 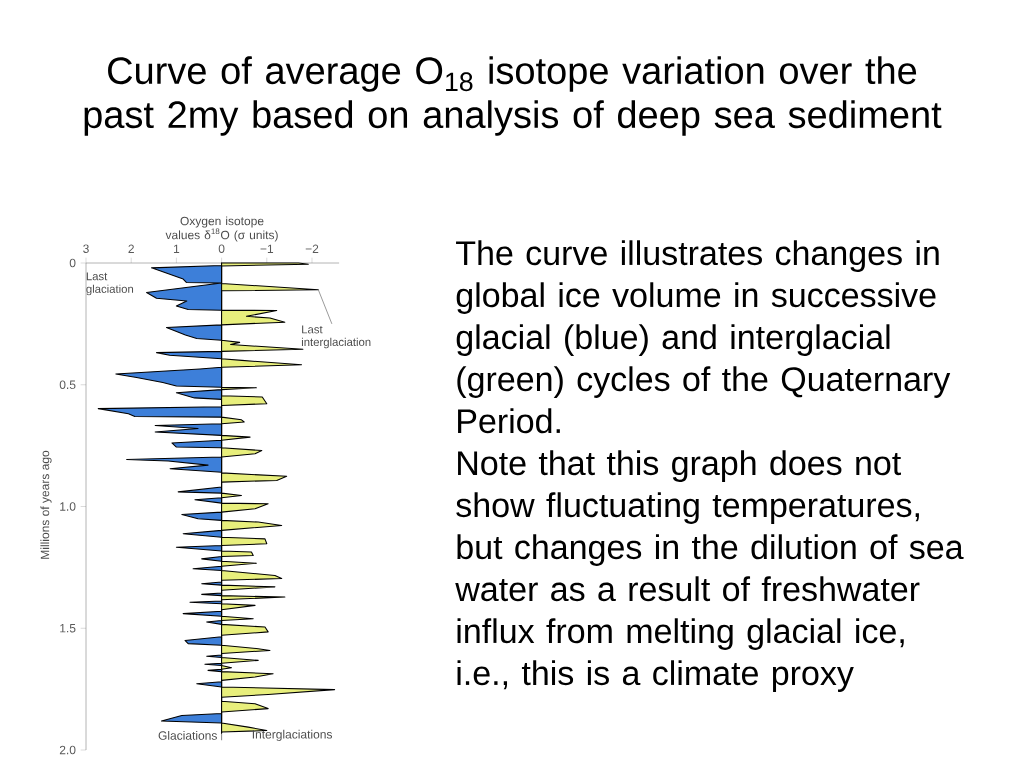 I want to click on x-tick-label: 2, so click(x=131, y=248).